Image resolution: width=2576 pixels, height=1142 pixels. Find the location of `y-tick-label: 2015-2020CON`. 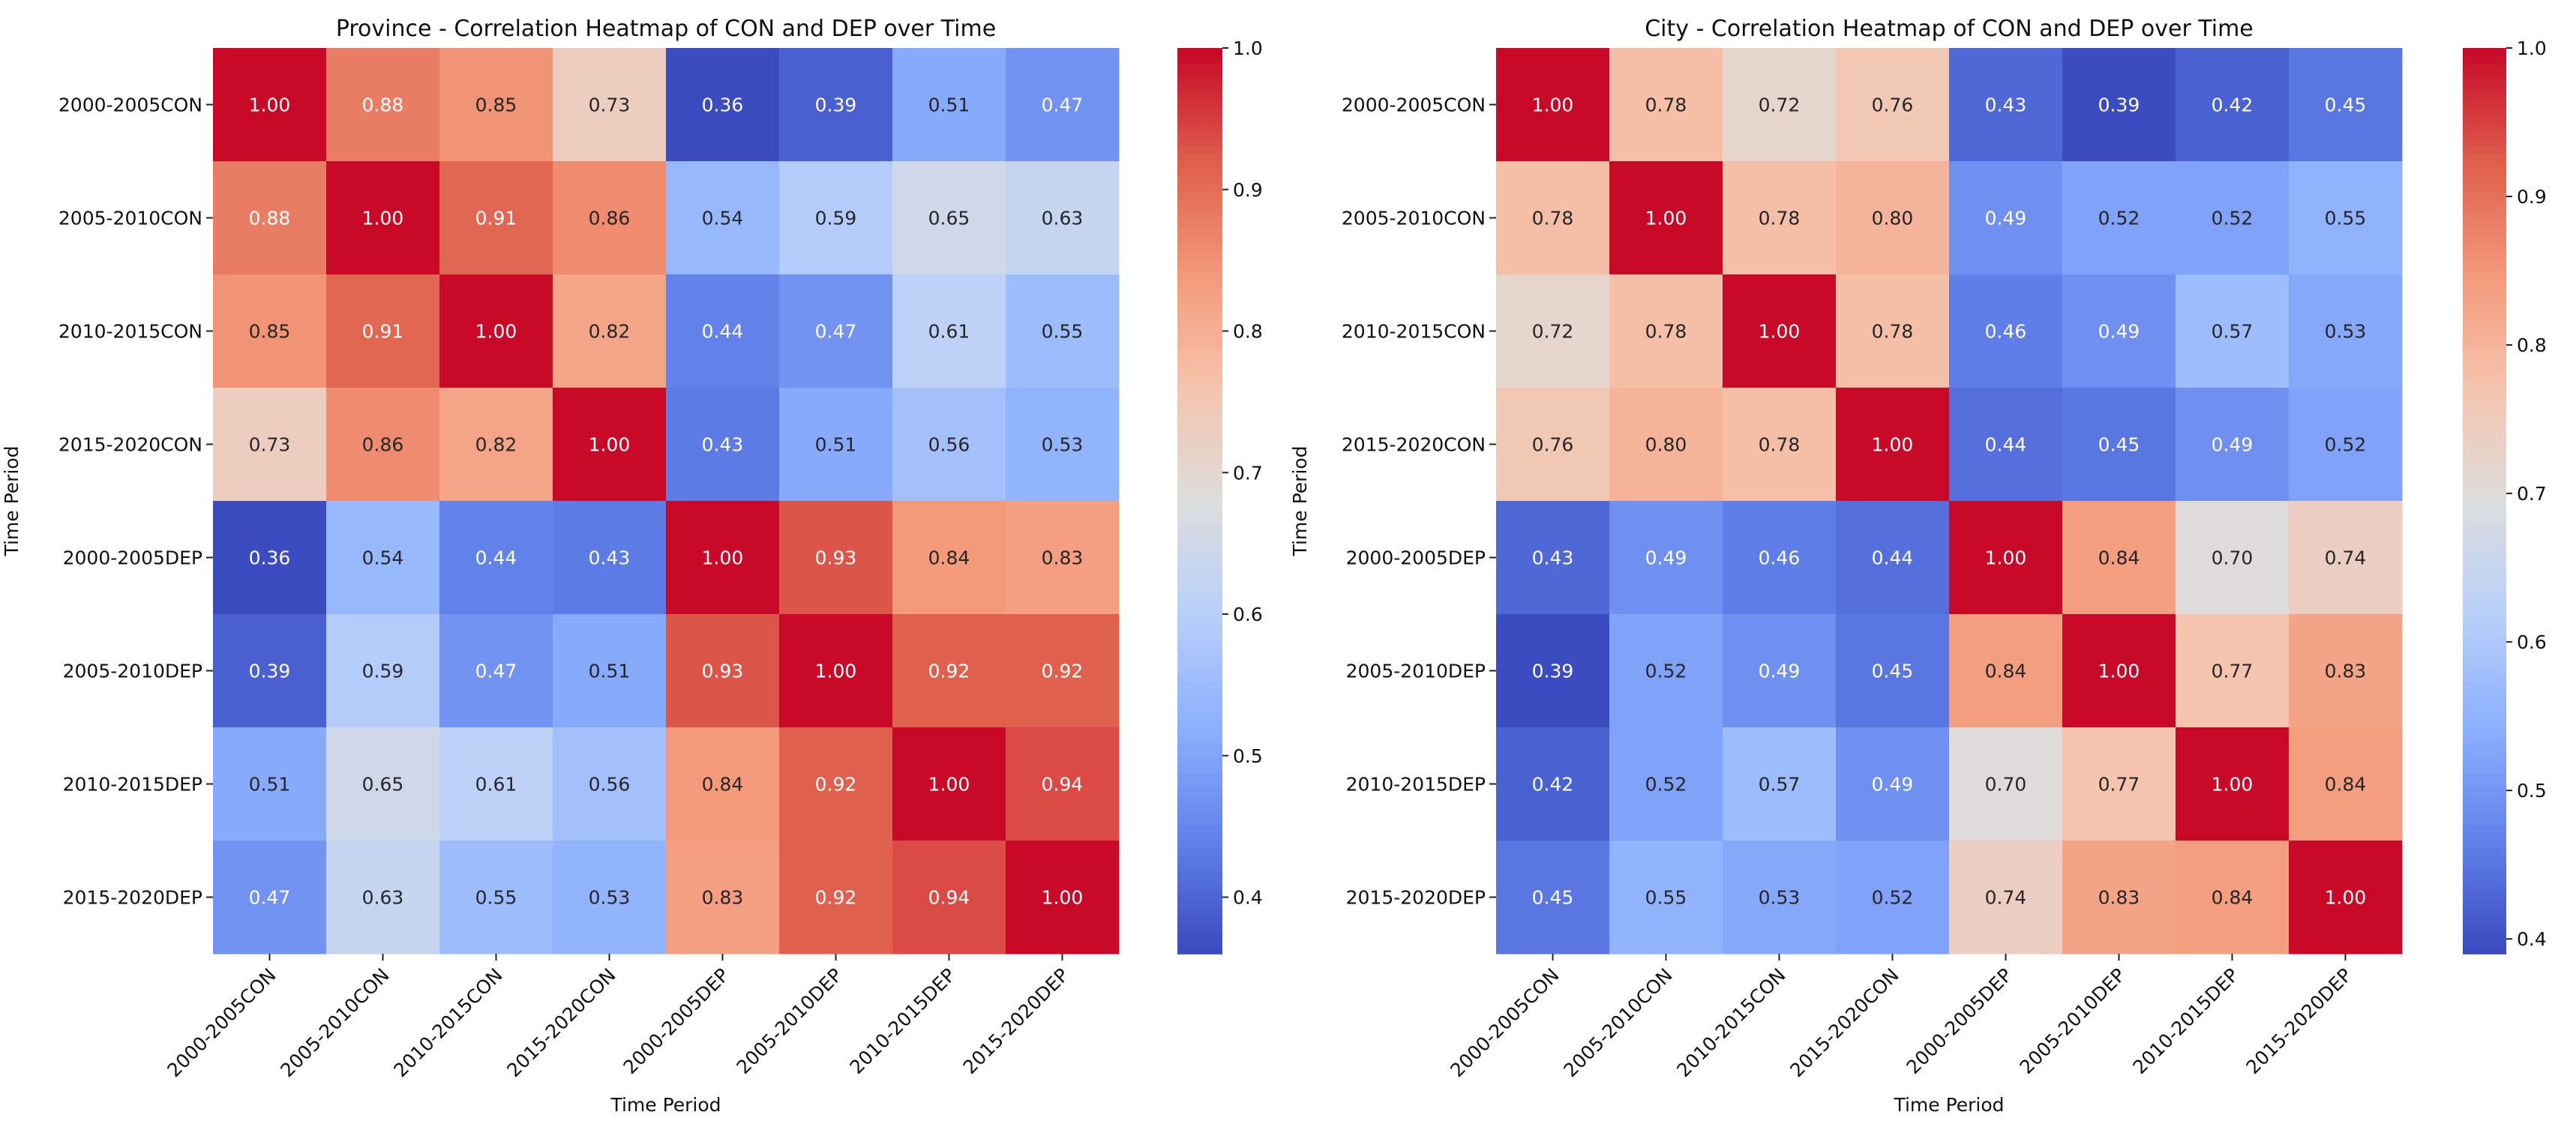

y-tick-label: 2015-2020CON is located at coordinates (1414, 445).